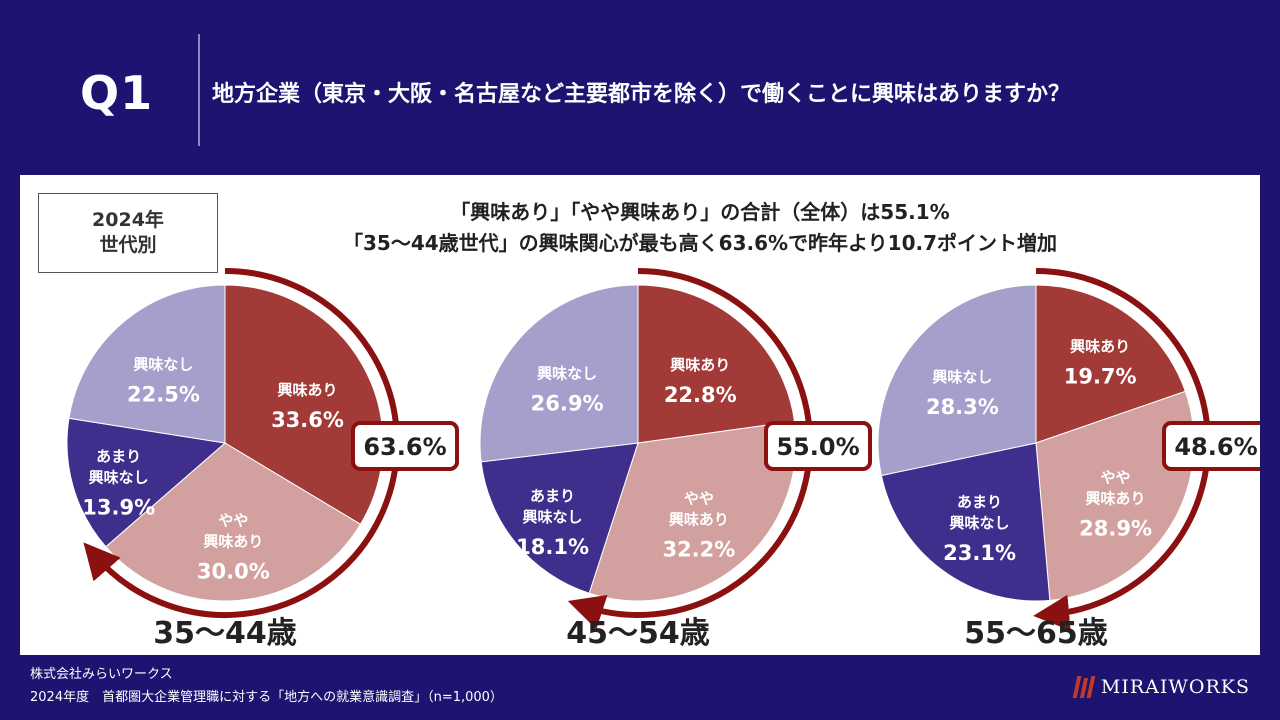  I want to click on slice-value: 28.9%, so click(1115, 529).